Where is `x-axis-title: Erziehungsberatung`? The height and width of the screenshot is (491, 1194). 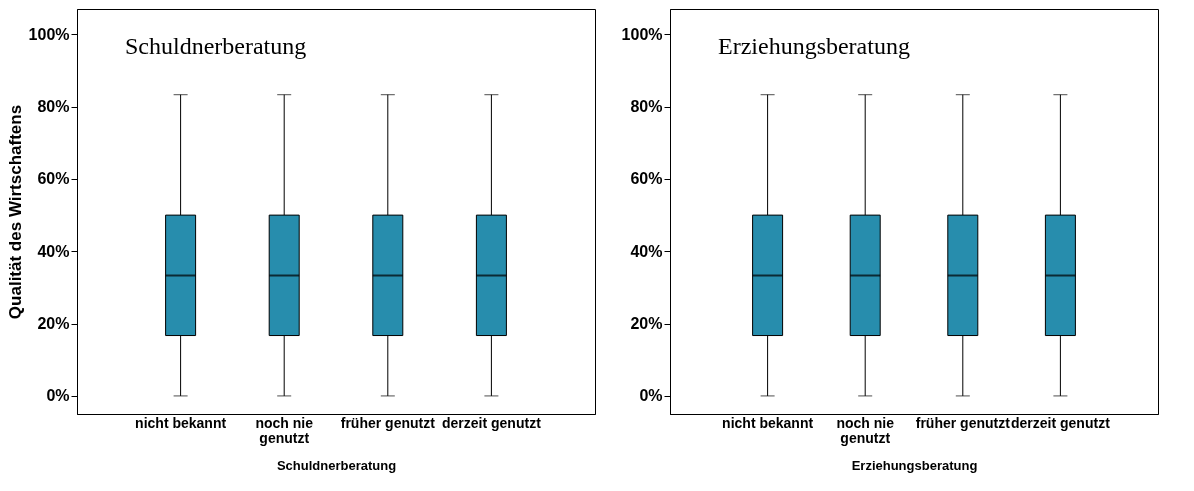
x-axis-title: Erziehungsberatung is located at coordinates (914, 465).